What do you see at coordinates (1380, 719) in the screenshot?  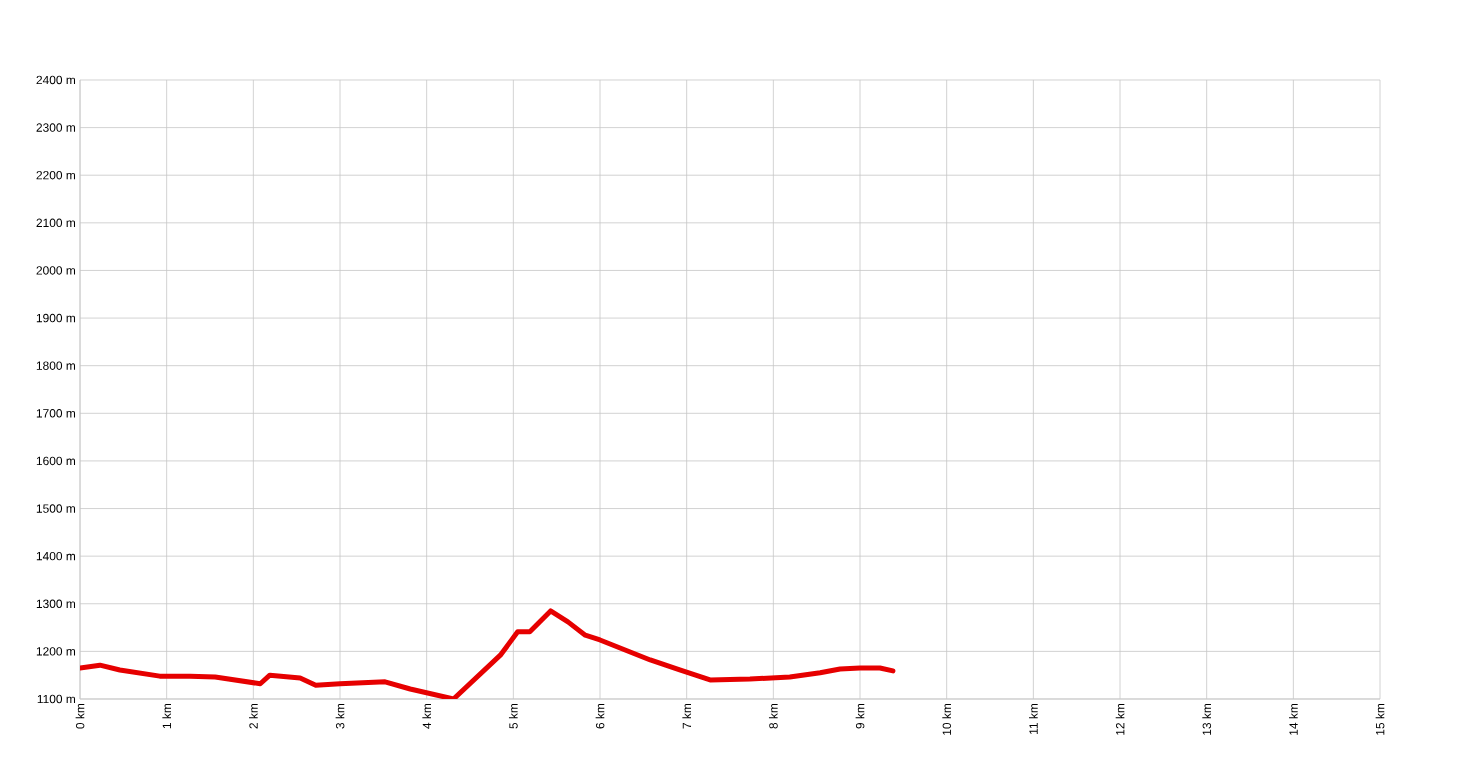 I see `x-tick-label: 15 km` at bounding box center [1380, 719].